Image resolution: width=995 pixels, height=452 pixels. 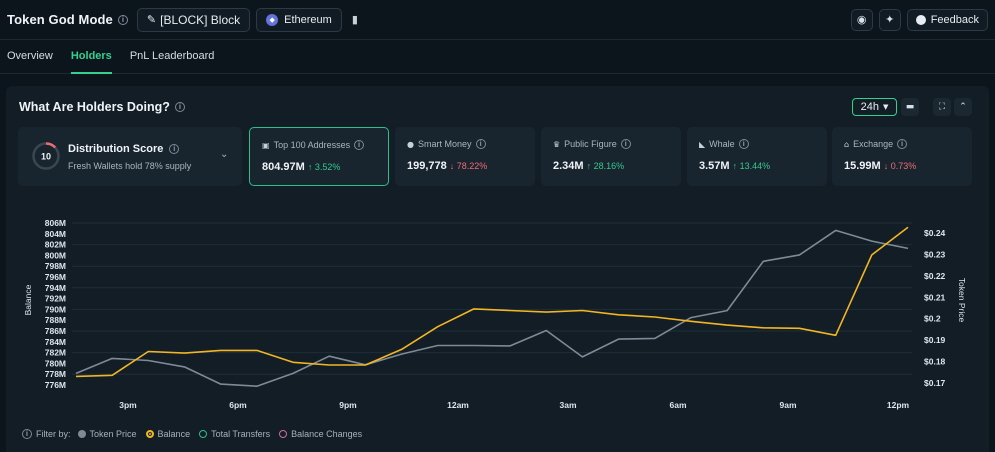 I want to click on card-change: ↓ 0.73%, so click(x=900, y=166).